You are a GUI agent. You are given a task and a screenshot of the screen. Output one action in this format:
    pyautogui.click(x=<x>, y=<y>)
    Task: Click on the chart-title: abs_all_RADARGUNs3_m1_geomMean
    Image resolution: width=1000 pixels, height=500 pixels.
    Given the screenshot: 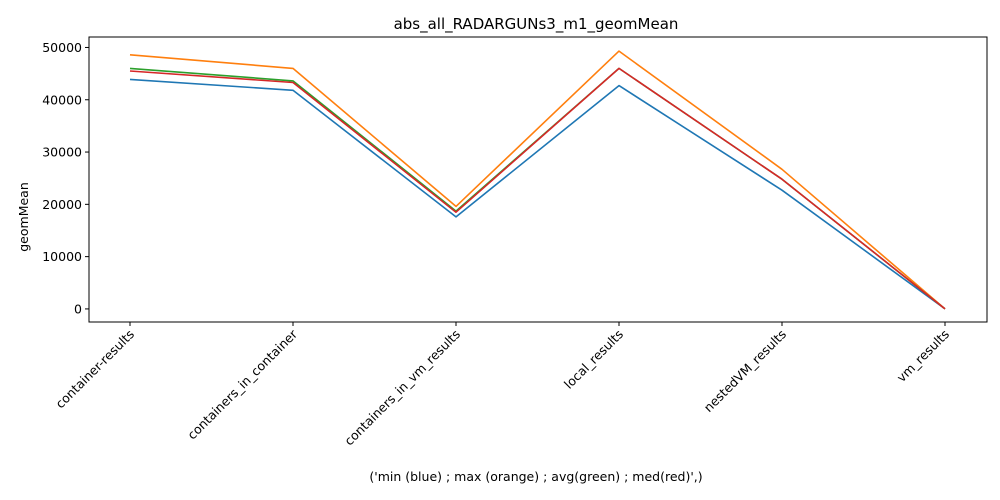 What is the action you would take?
    pyautogui.click(x=536, y=24)
    